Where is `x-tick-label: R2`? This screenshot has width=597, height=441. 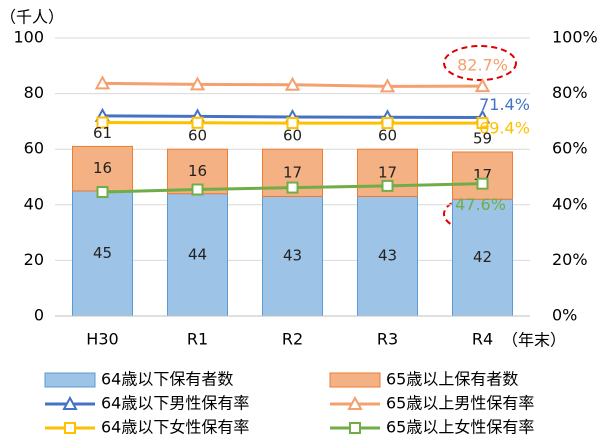 x-tick-label: R2 is located at coordinates (292, 339).